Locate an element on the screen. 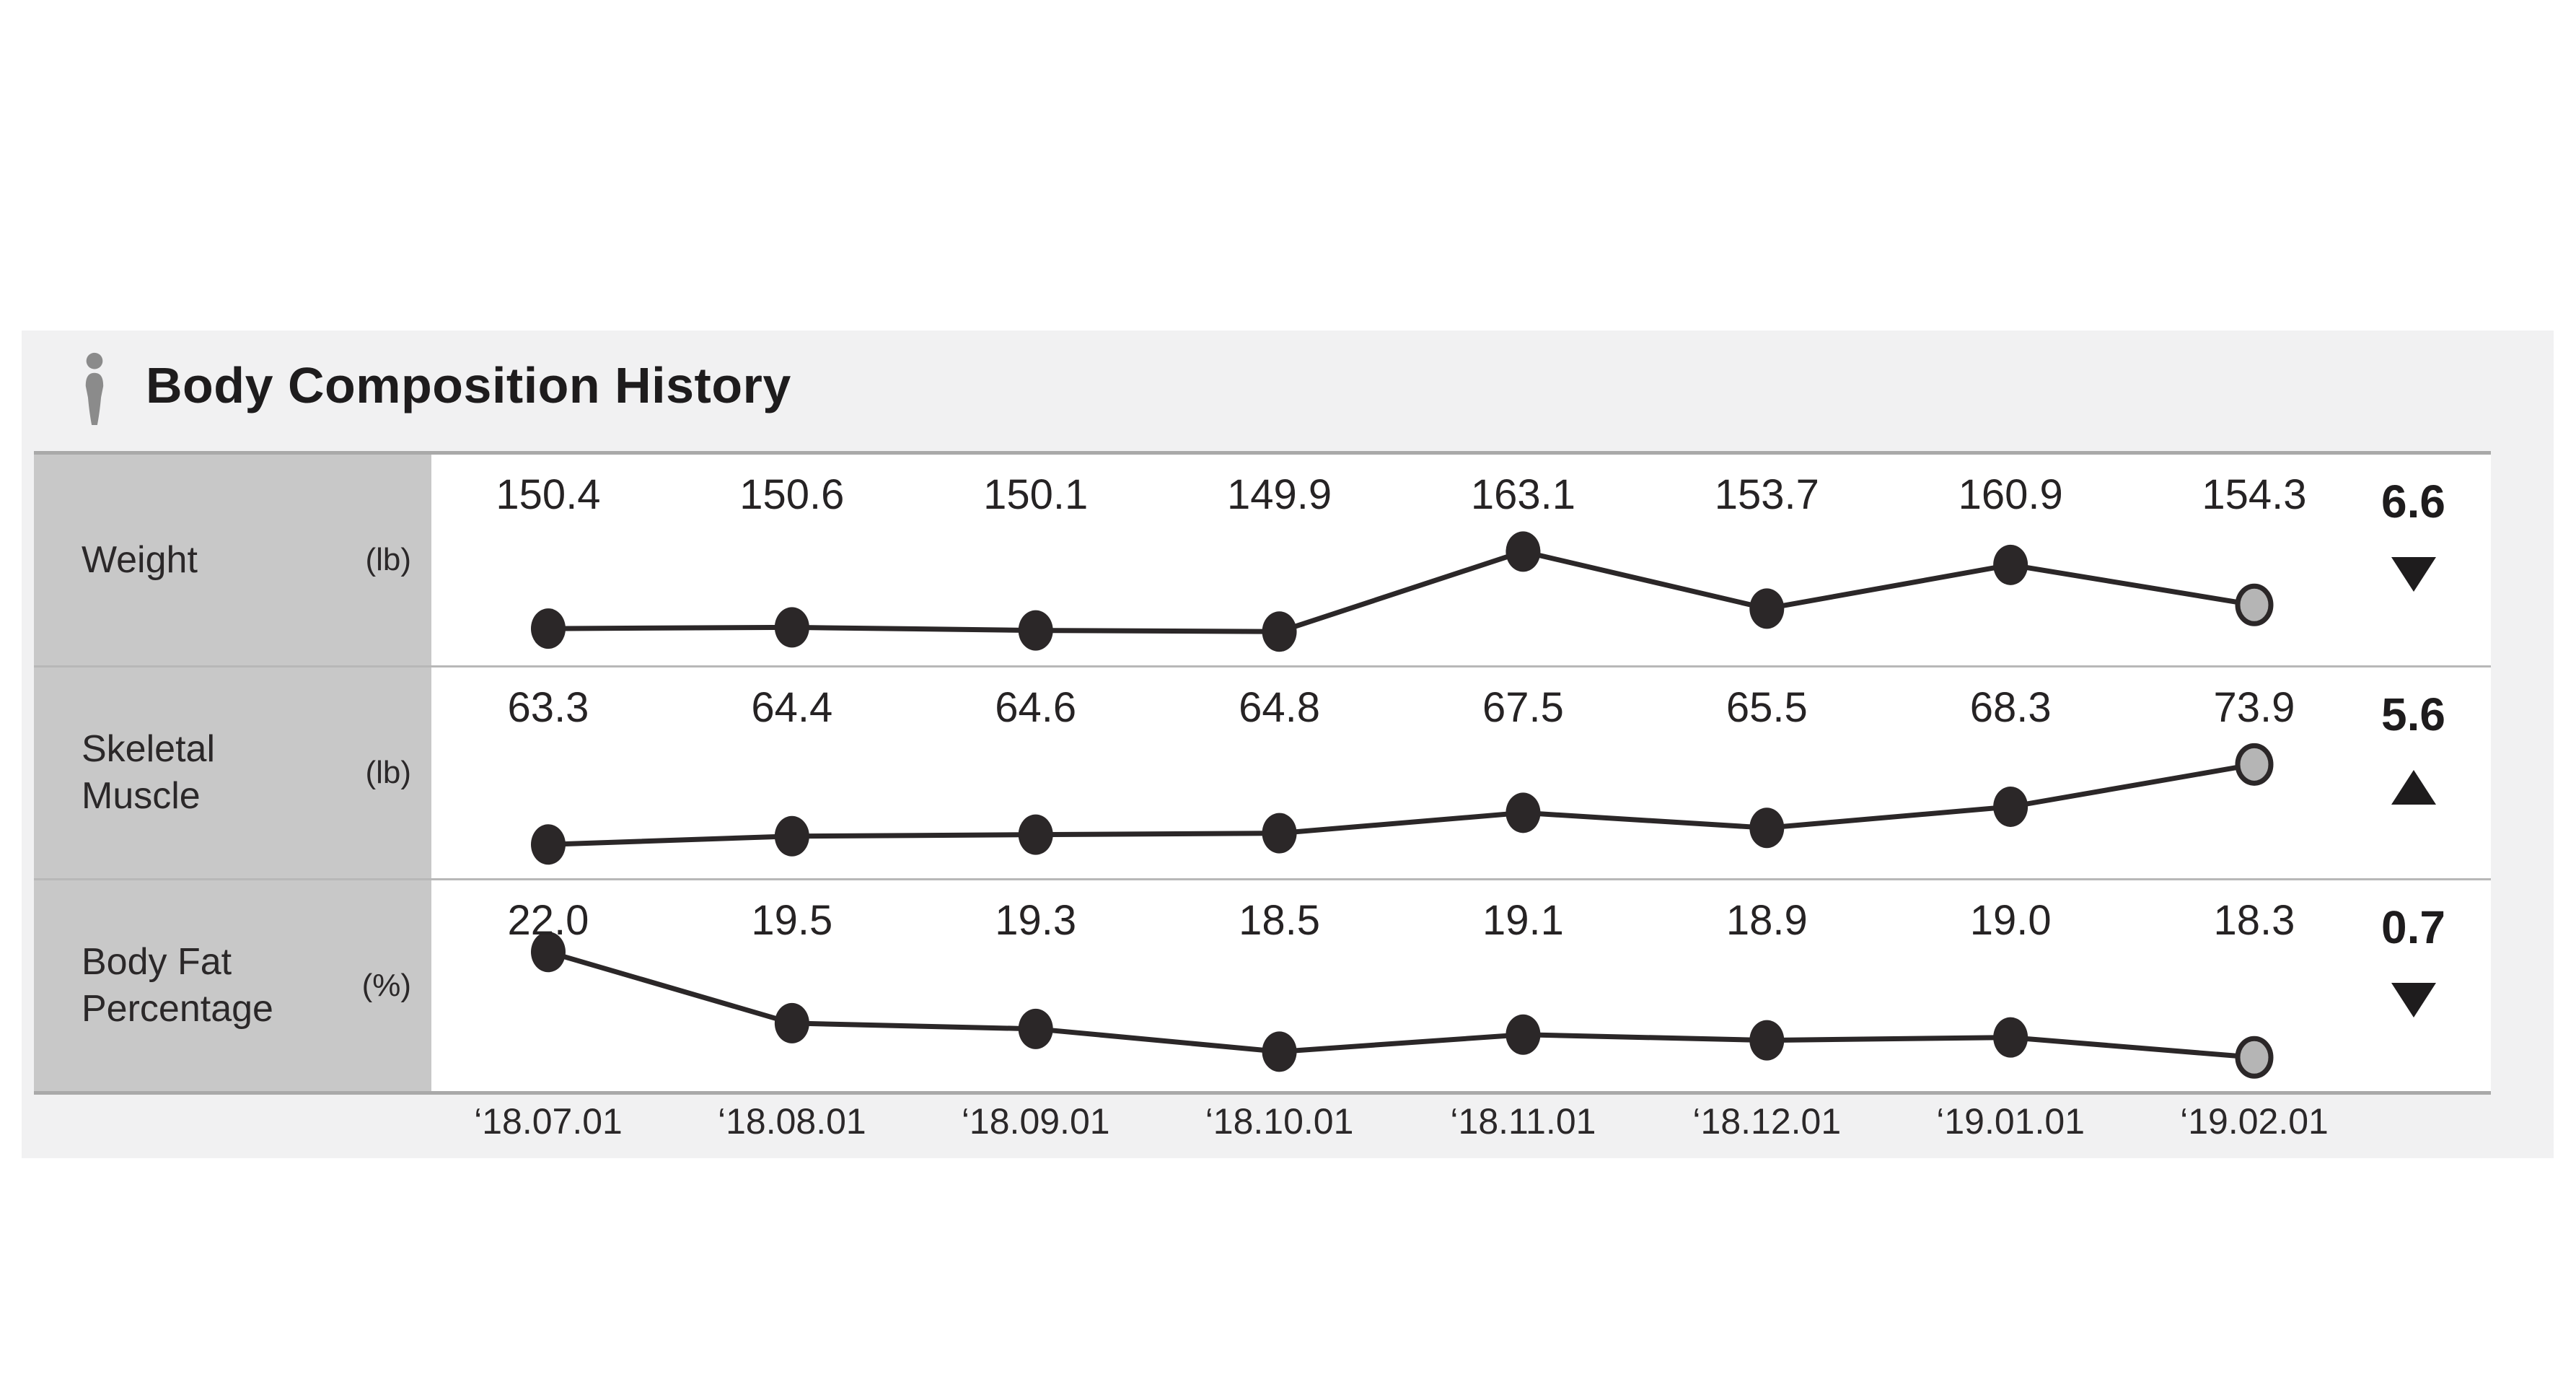  row-name-label: Body Fat Percentage is located at coordinates (177, 985).